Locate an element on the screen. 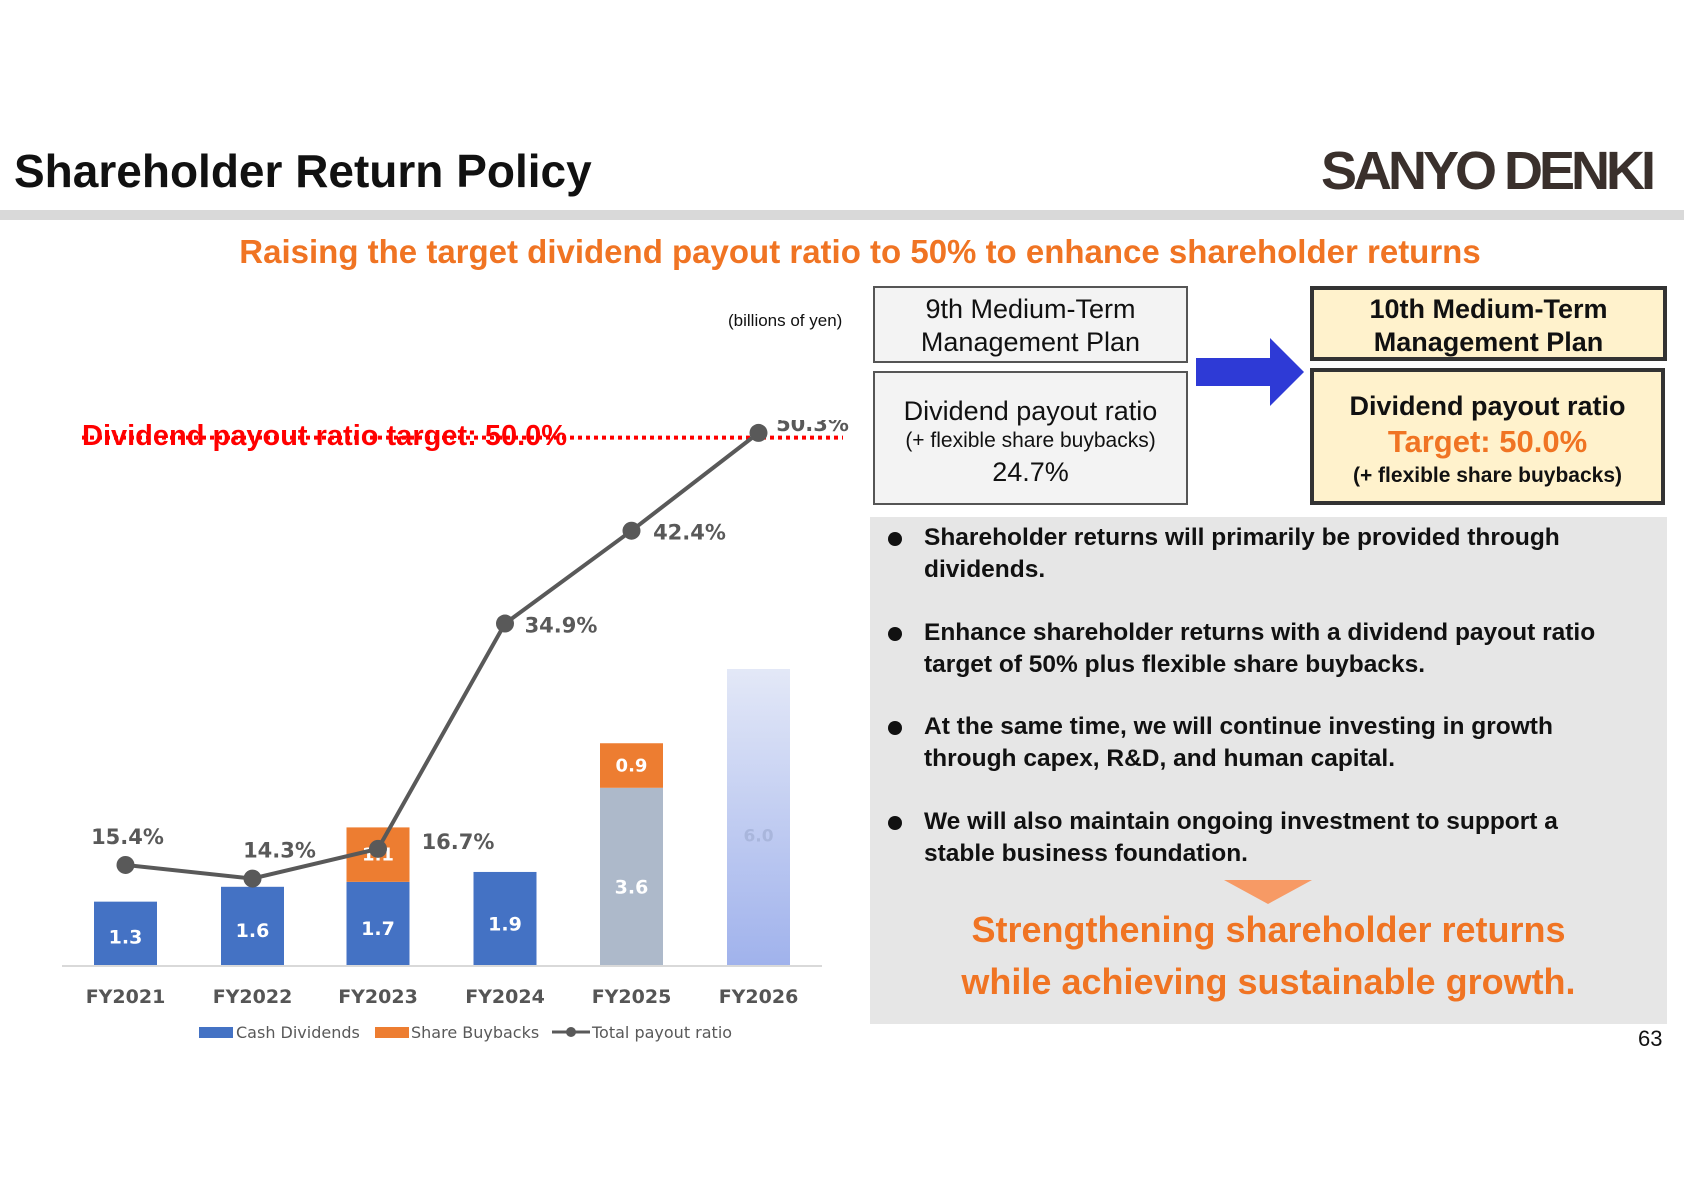 The width and height of the screenshot is (1684, 1190). ninth-plan-ratio-label: Dividend payout ratio is located at coordinates (1030, 411).